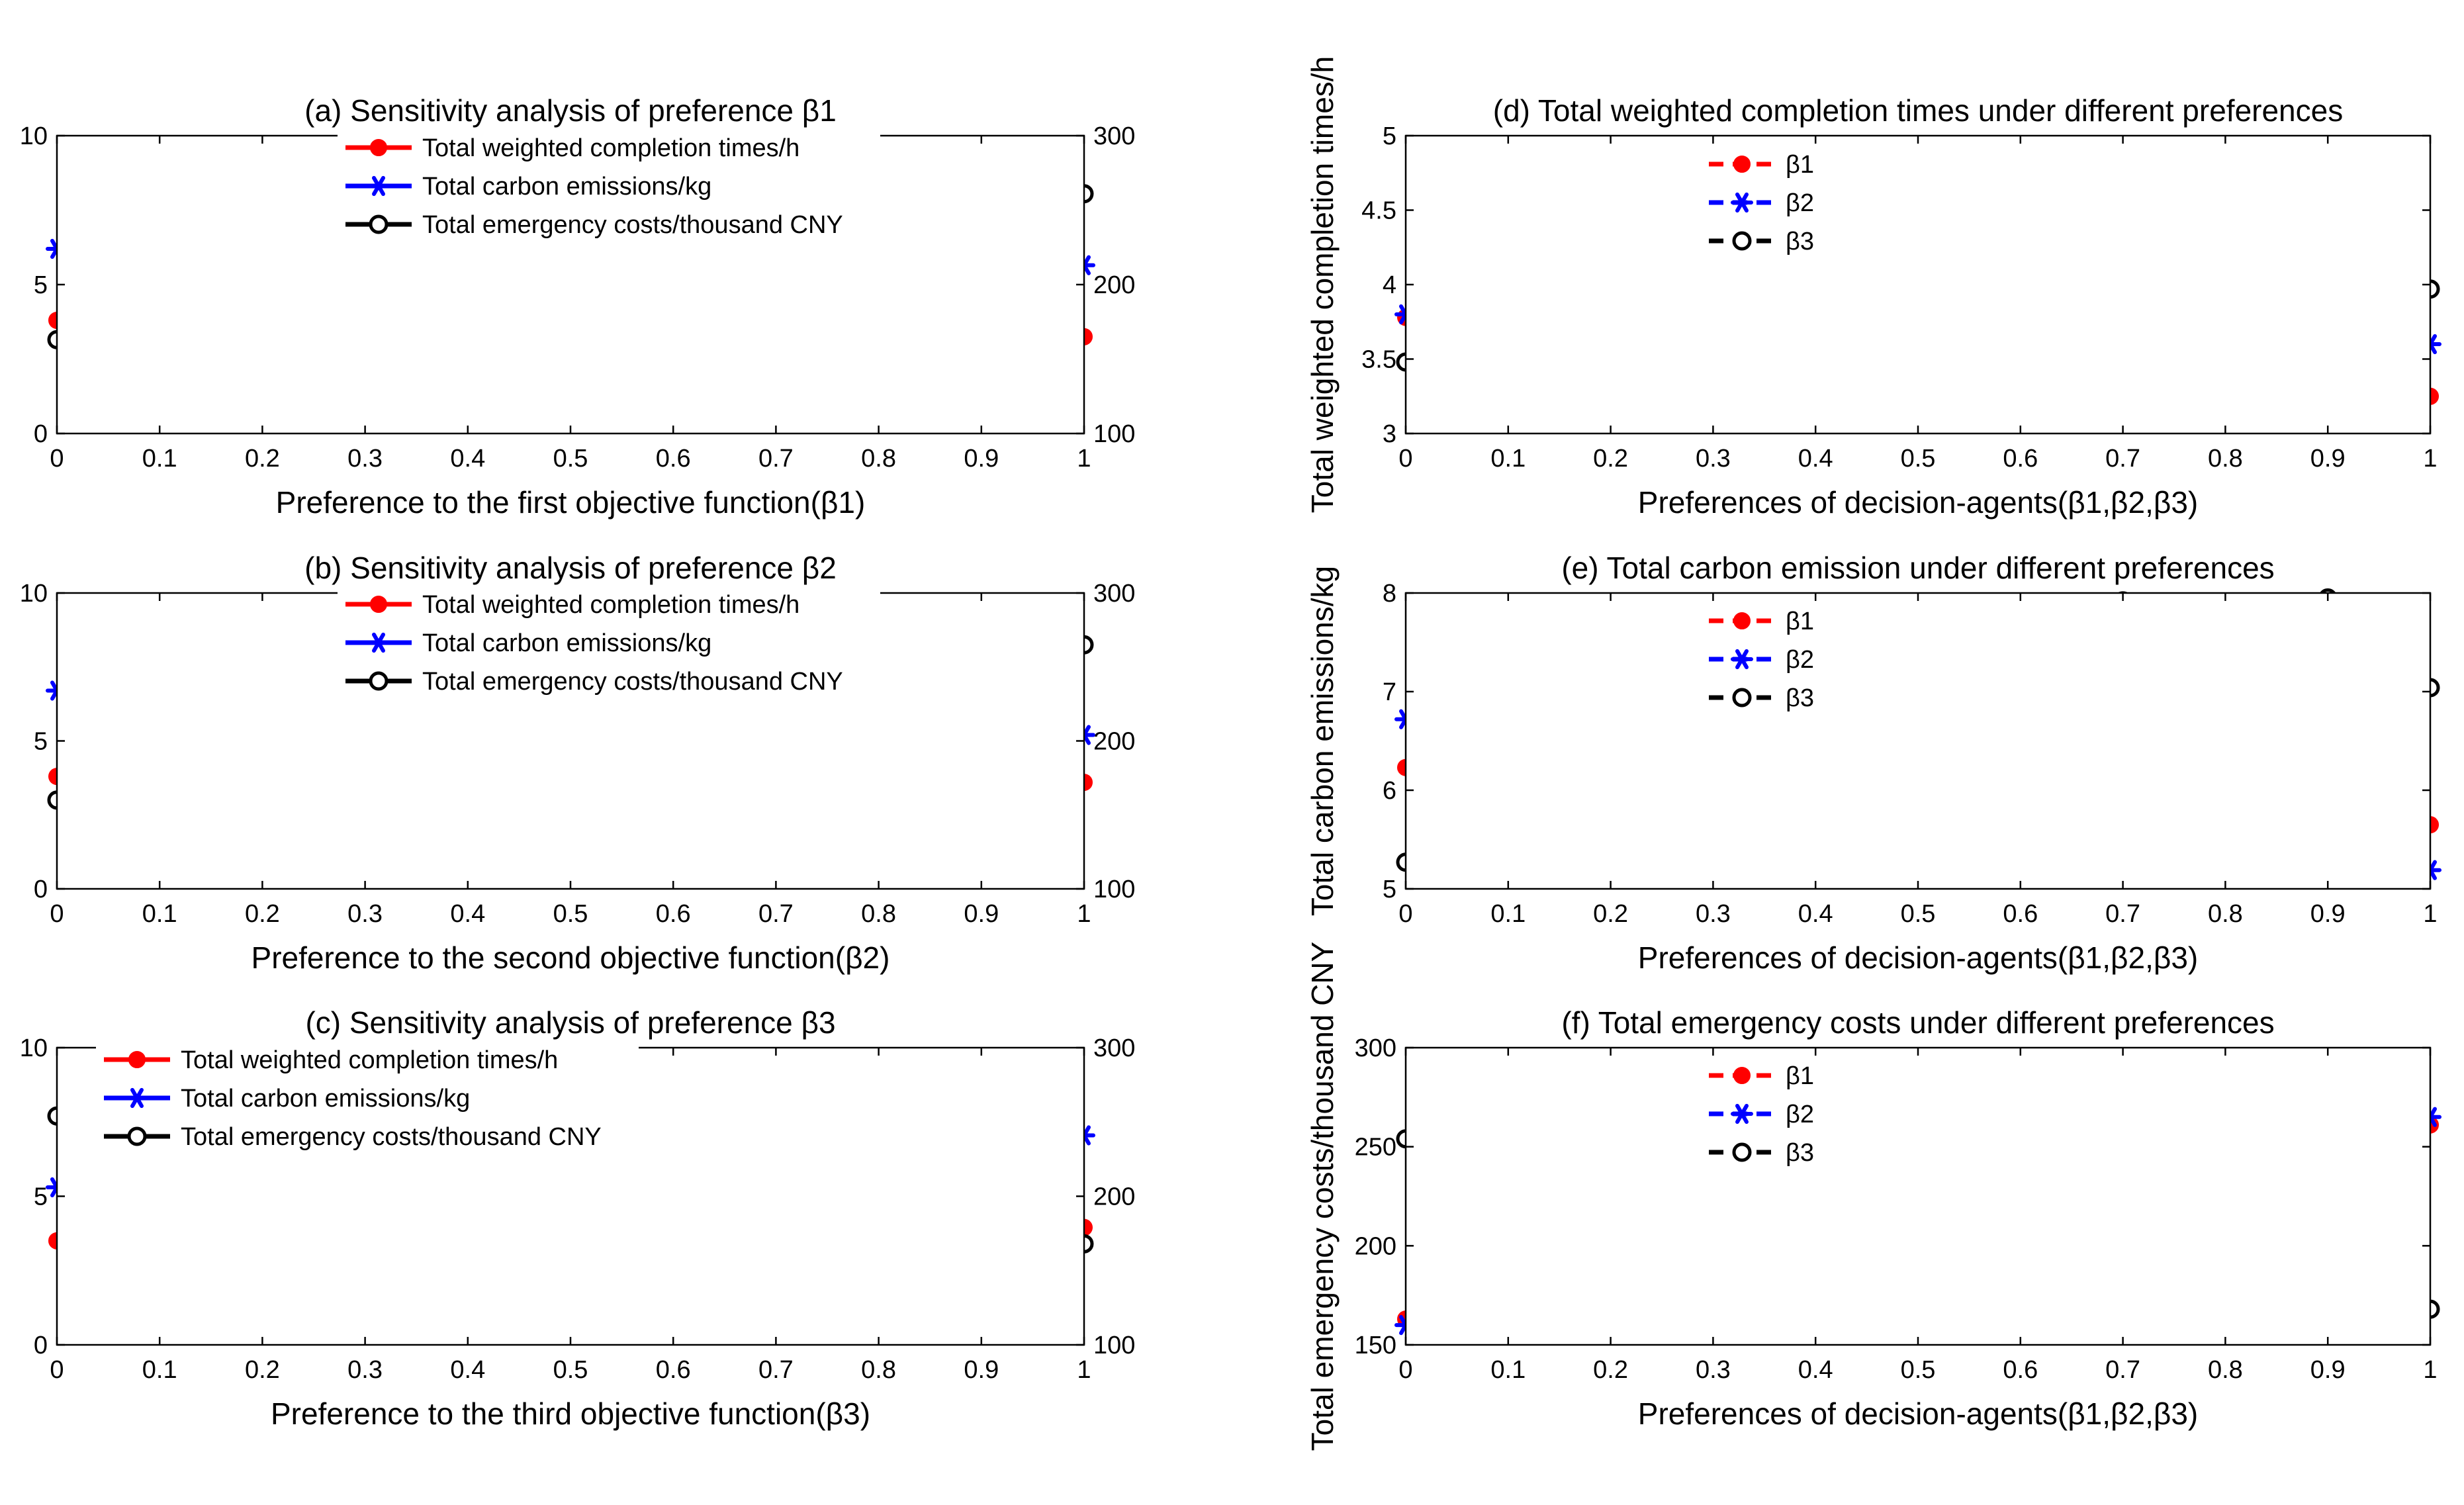 The image size is (2464, 1505). I want to click on y-tick-label: 4, so click(1389, 285).